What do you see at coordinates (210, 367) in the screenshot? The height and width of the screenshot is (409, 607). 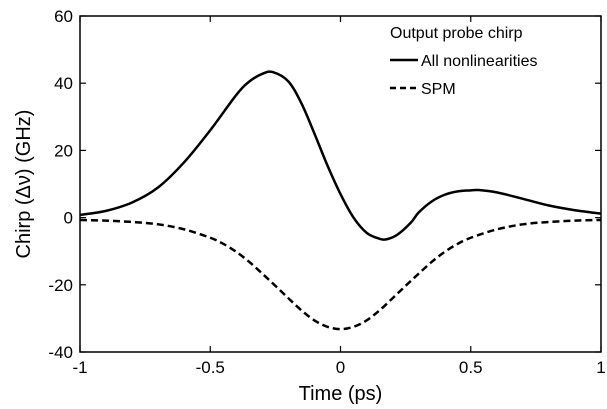 I see `x-tick-label: -0.5` at bounding box center [210, 367].